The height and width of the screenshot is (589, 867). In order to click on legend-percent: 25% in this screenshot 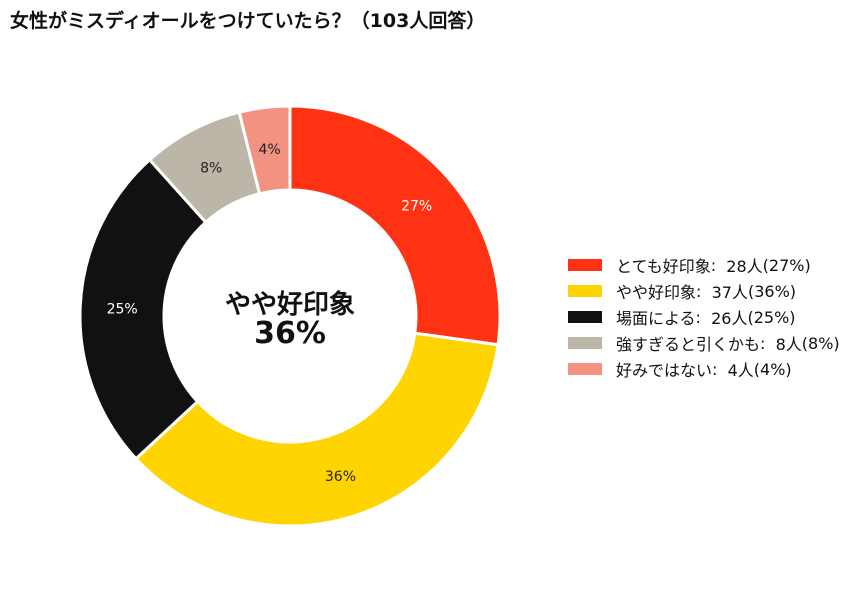, I will do `click(771, 317)`.